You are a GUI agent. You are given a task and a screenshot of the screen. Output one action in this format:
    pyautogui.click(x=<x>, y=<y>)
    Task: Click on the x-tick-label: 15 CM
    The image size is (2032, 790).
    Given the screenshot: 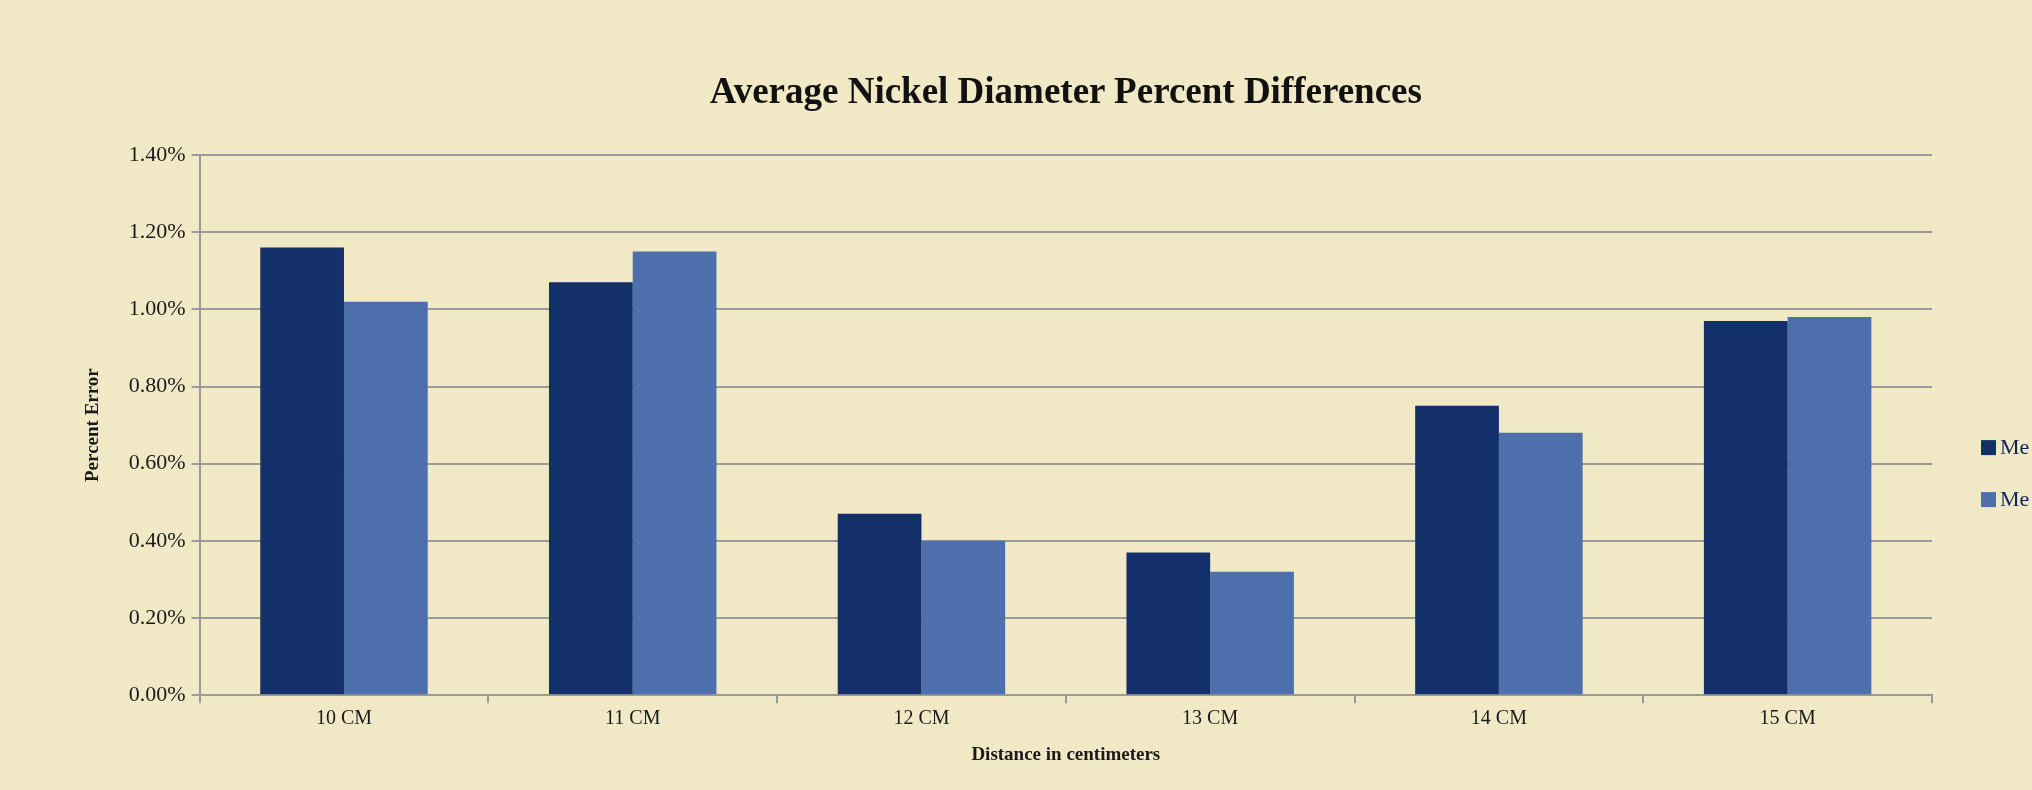 What is the action you would take?
    pyautogui.click(x=1787, y=717)
    